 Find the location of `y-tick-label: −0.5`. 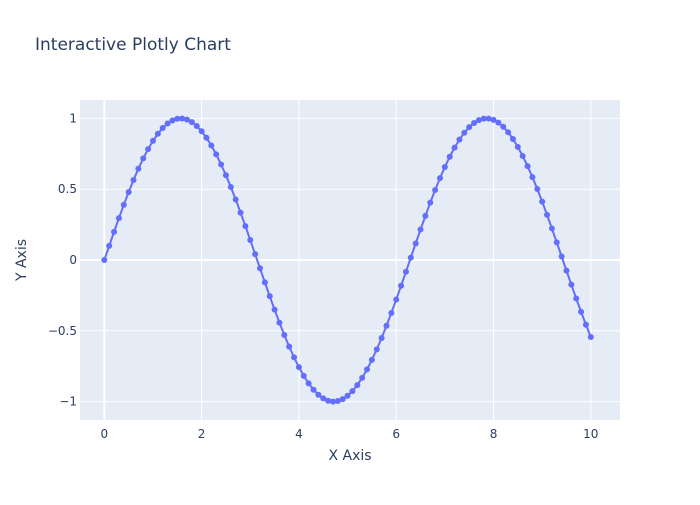

y-tick-label: −0.5 is located at coordinates (62, 331).